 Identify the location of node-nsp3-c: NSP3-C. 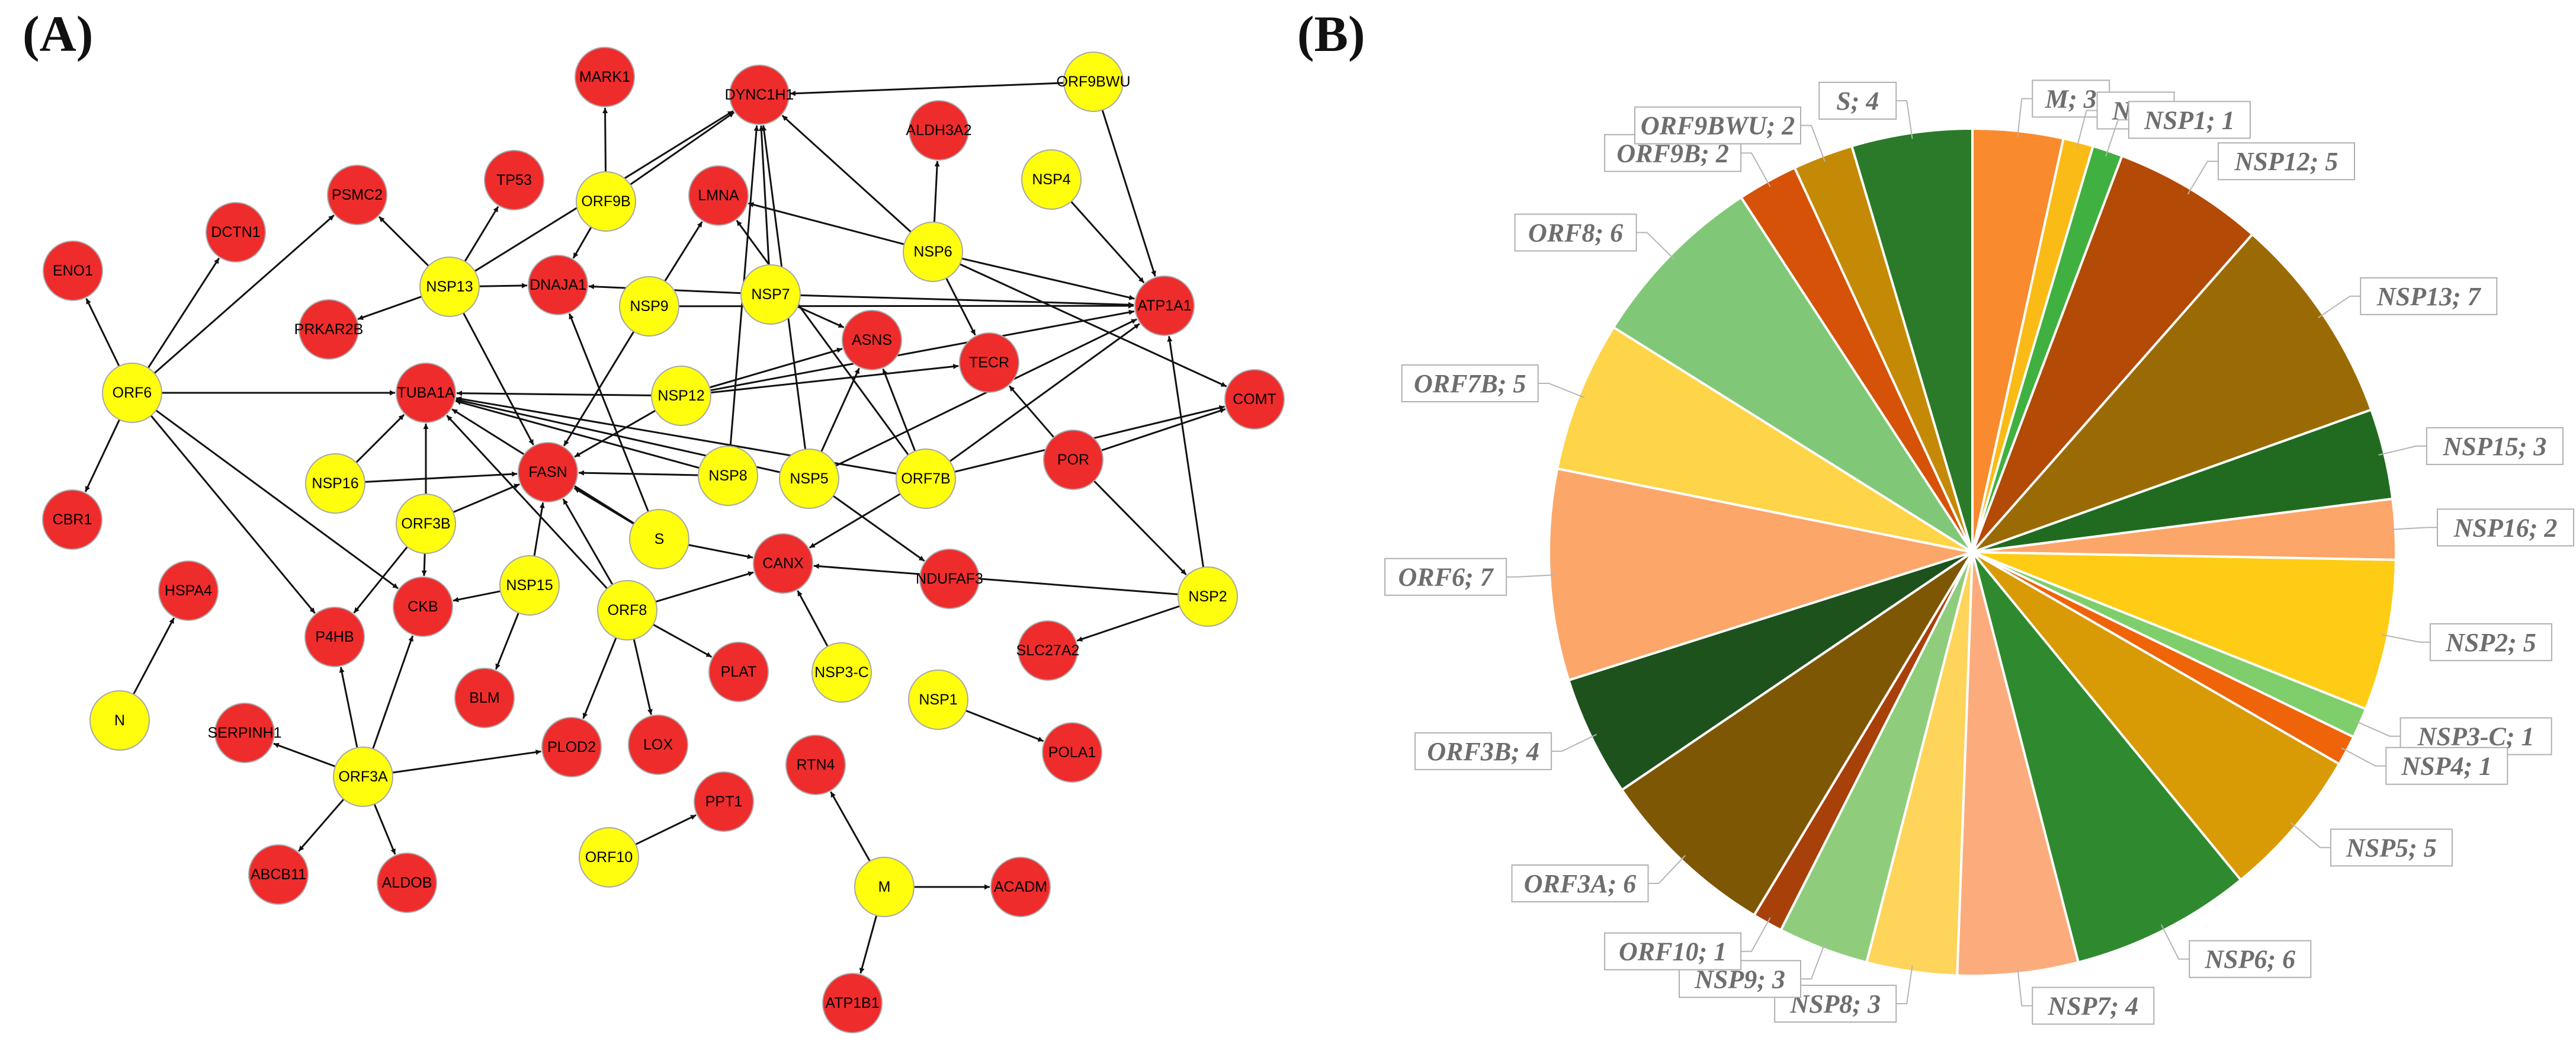
(841, 672).